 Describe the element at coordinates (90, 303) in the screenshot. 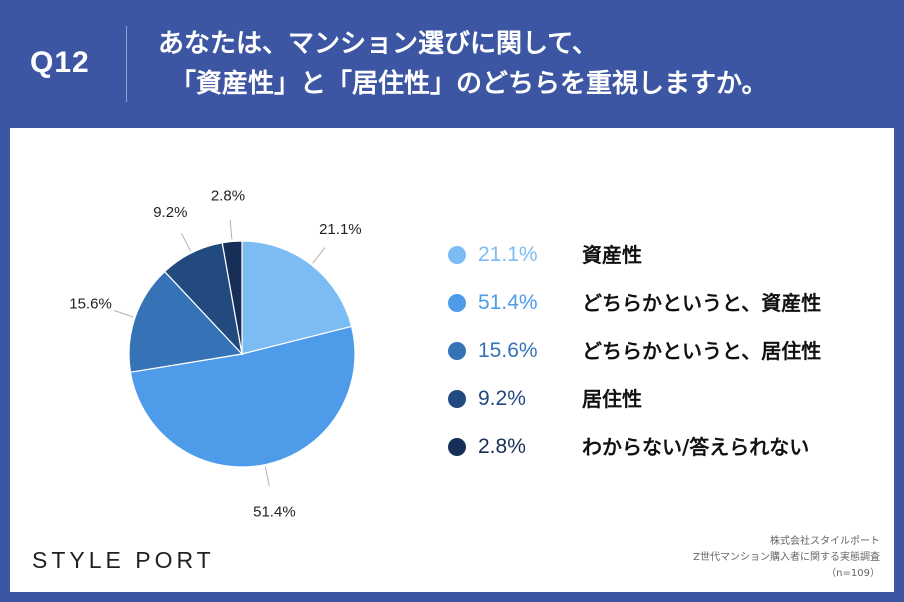

I see `data-label: 15.6%` at that location.